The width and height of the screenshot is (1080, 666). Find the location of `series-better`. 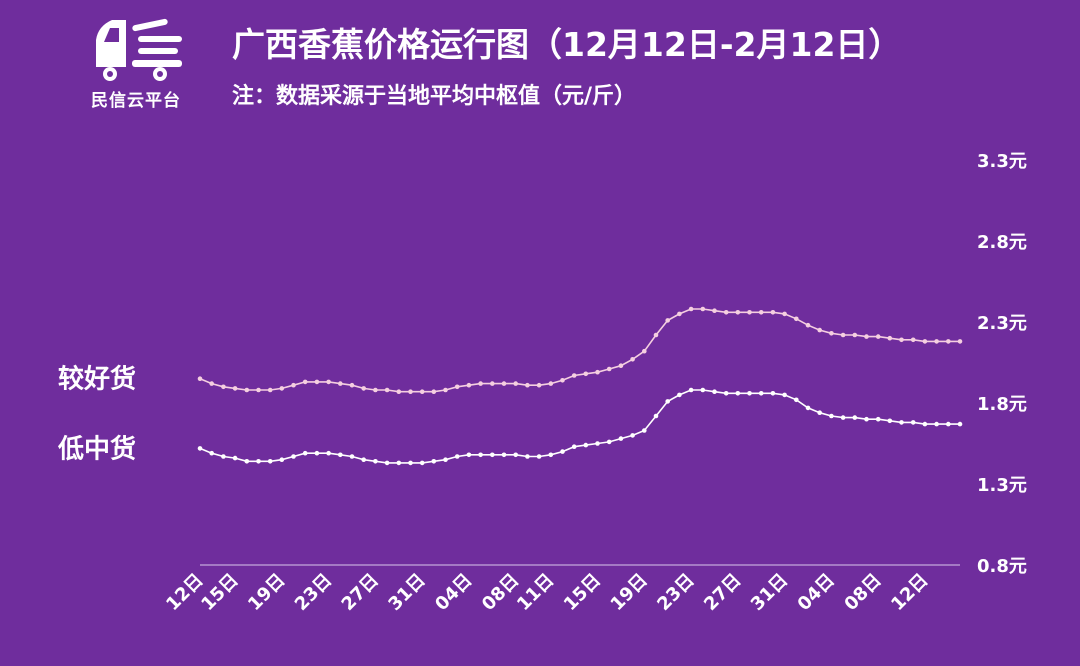

series-better is located at coordinates (580, 350).